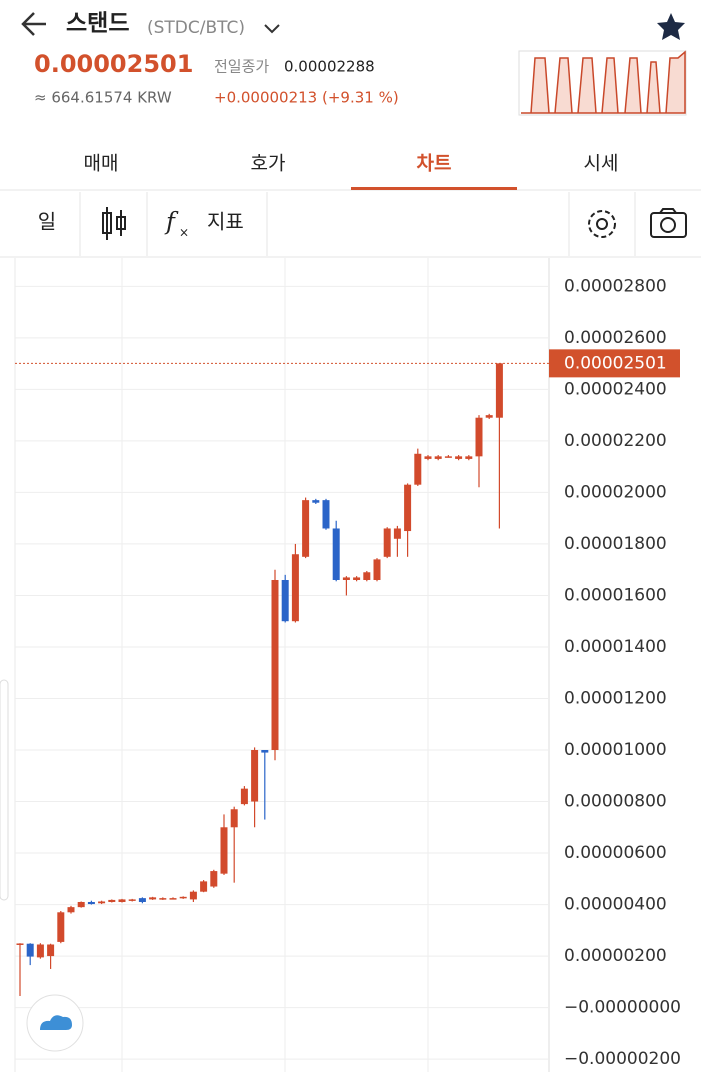 This screenshot has height=1072, width=701. What do you see at coordinates (615, 956) in the screenshot?
I see `y-tick-label: 0.00000200` at bounding box center [615, 956].